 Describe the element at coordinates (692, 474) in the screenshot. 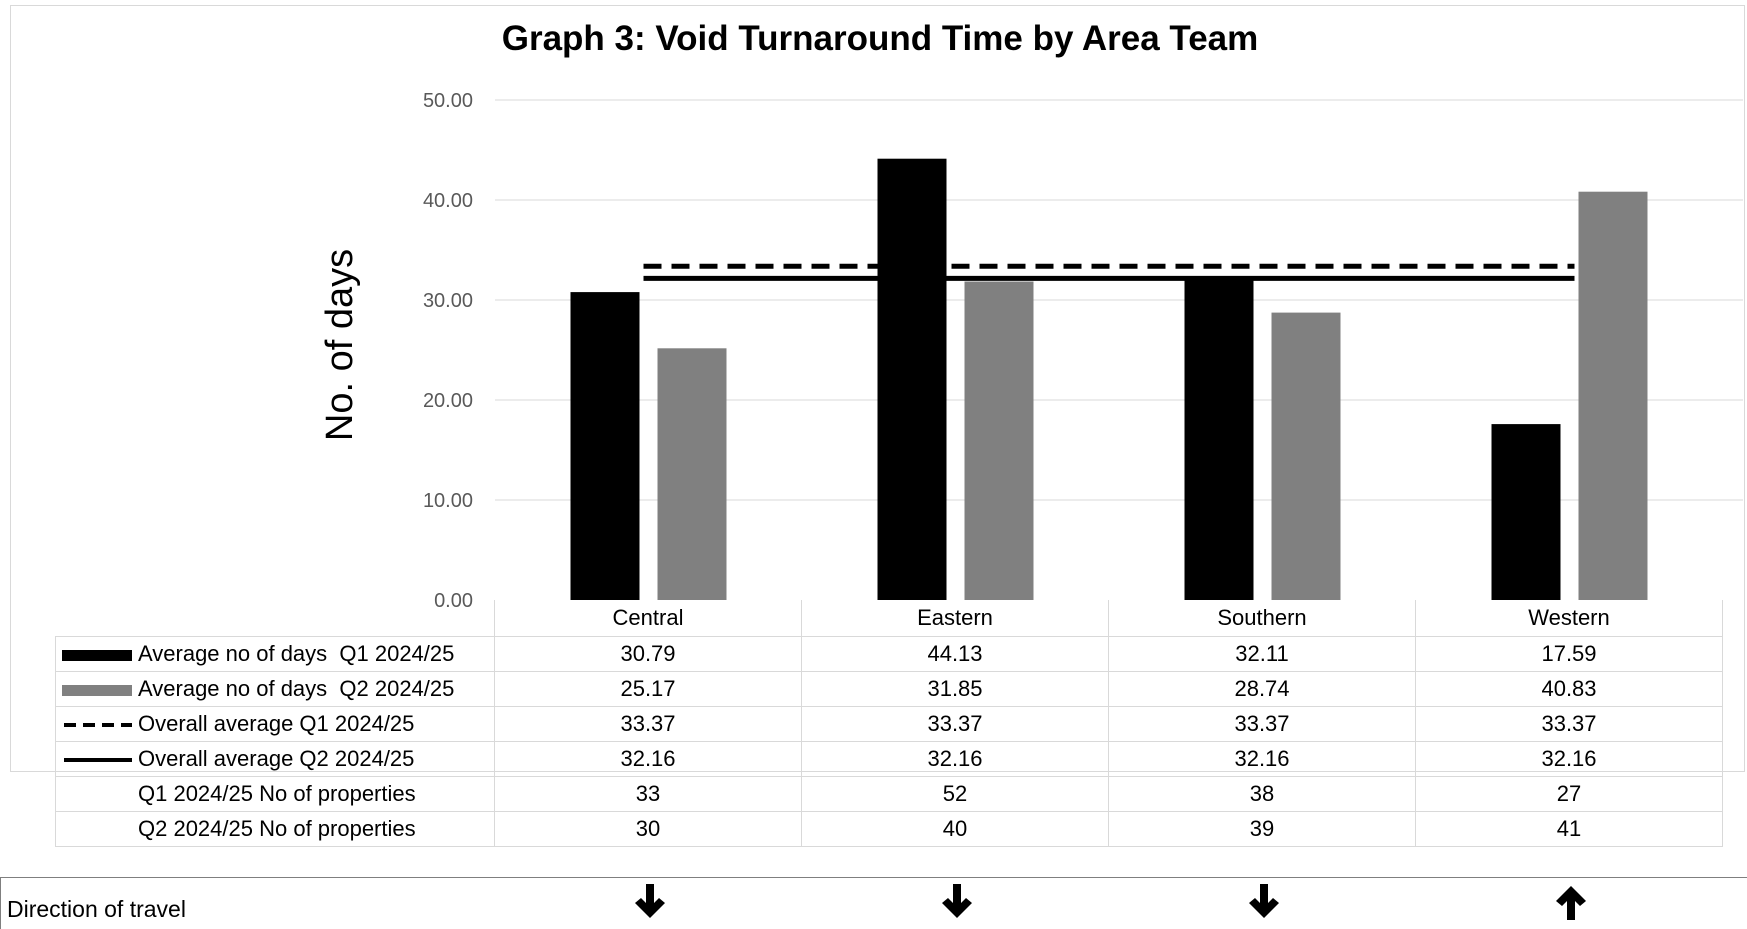

I see `bar-q2-central` at that location.